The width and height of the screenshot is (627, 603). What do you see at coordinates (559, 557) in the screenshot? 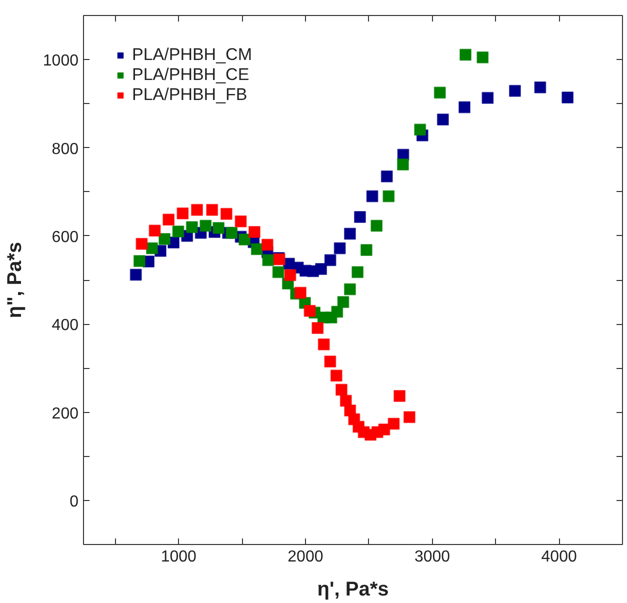
I see `x-tick-label: 4000` at bounding box center [559, 557].